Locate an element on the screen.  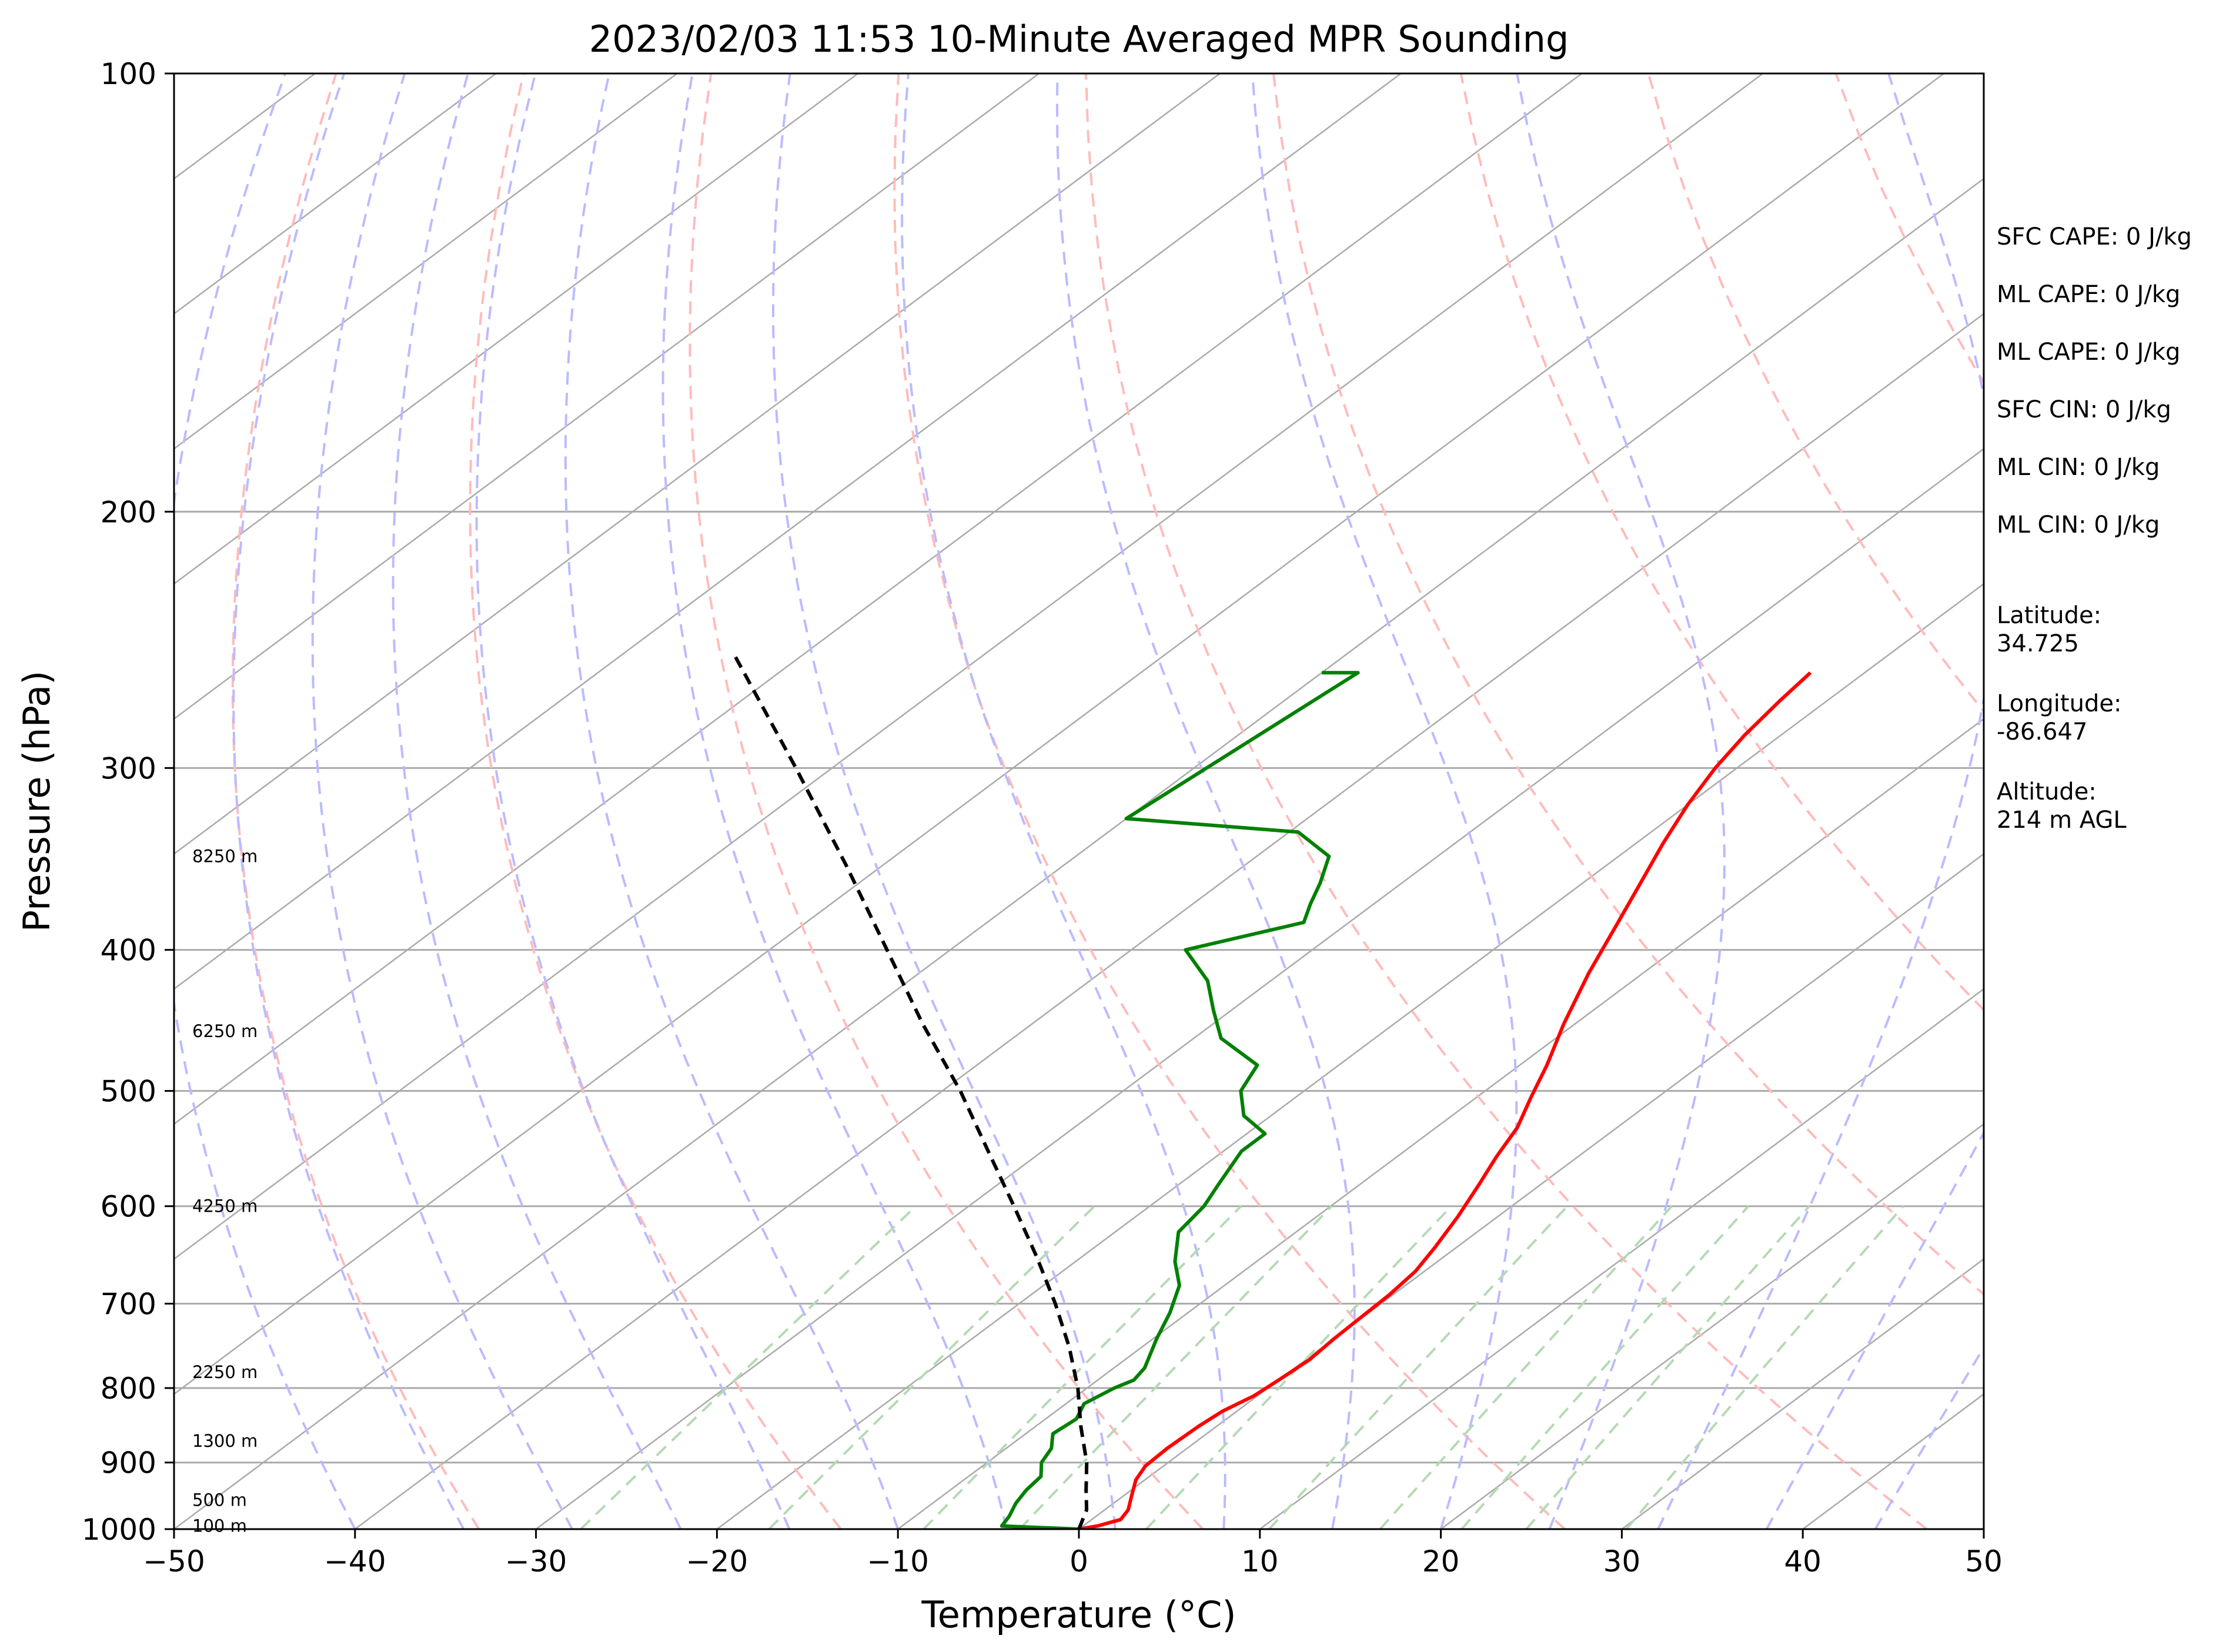
parcel-profile-line is located at coordinates (910, 1090).